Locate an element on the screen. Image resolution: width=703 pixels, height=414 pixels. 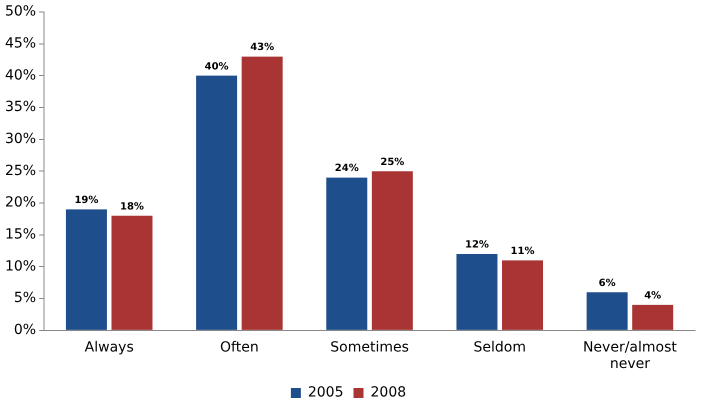
y-tick-label: 0% is located at coordinates (25, 330).